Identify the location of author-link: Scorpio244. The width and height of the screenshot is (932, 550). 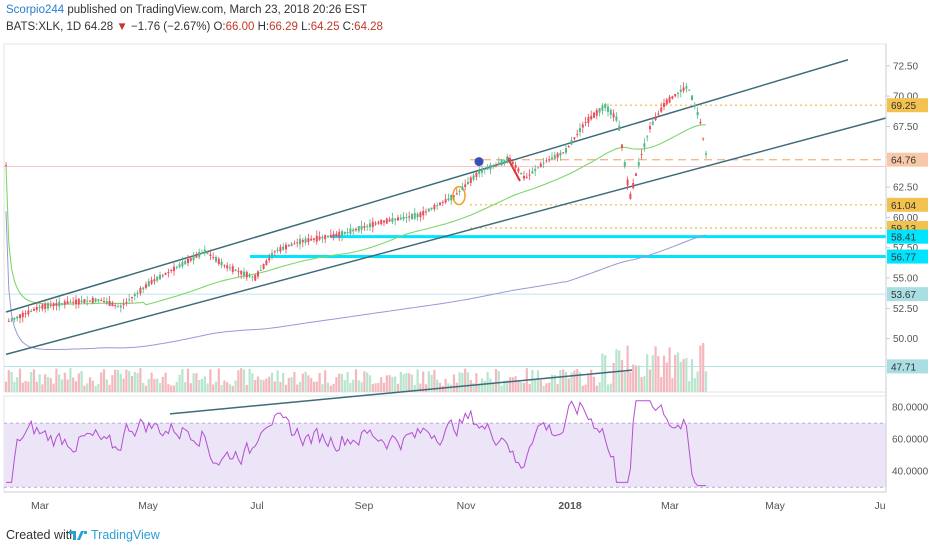
(35, 10).